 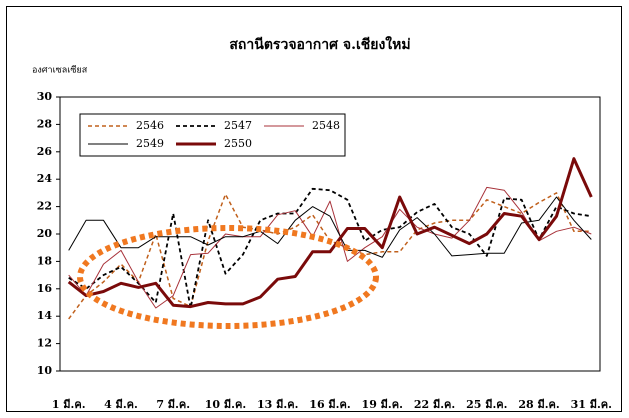 I want to click on legend-label: 2548, so click(x=326, y=125).